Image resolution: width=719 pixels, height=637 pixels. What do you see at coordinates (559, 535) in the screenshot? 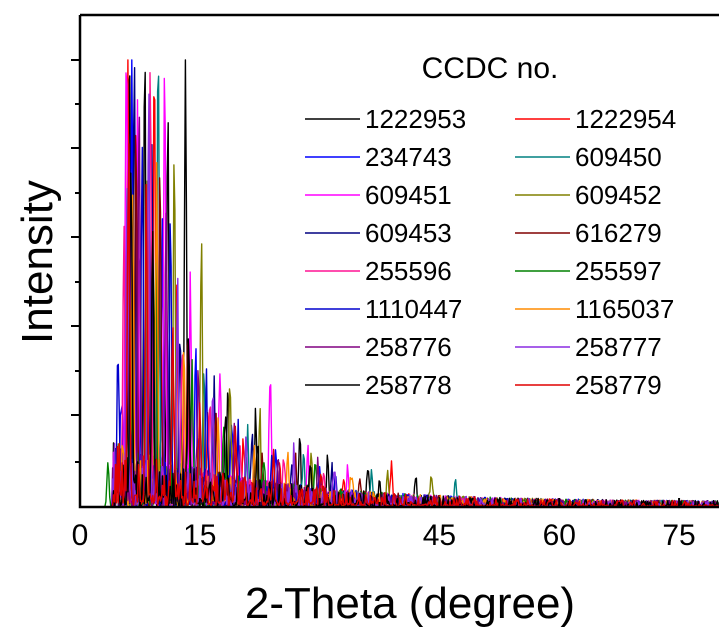
I see `x-tick-label: 60` at bounding box center [559, 535].